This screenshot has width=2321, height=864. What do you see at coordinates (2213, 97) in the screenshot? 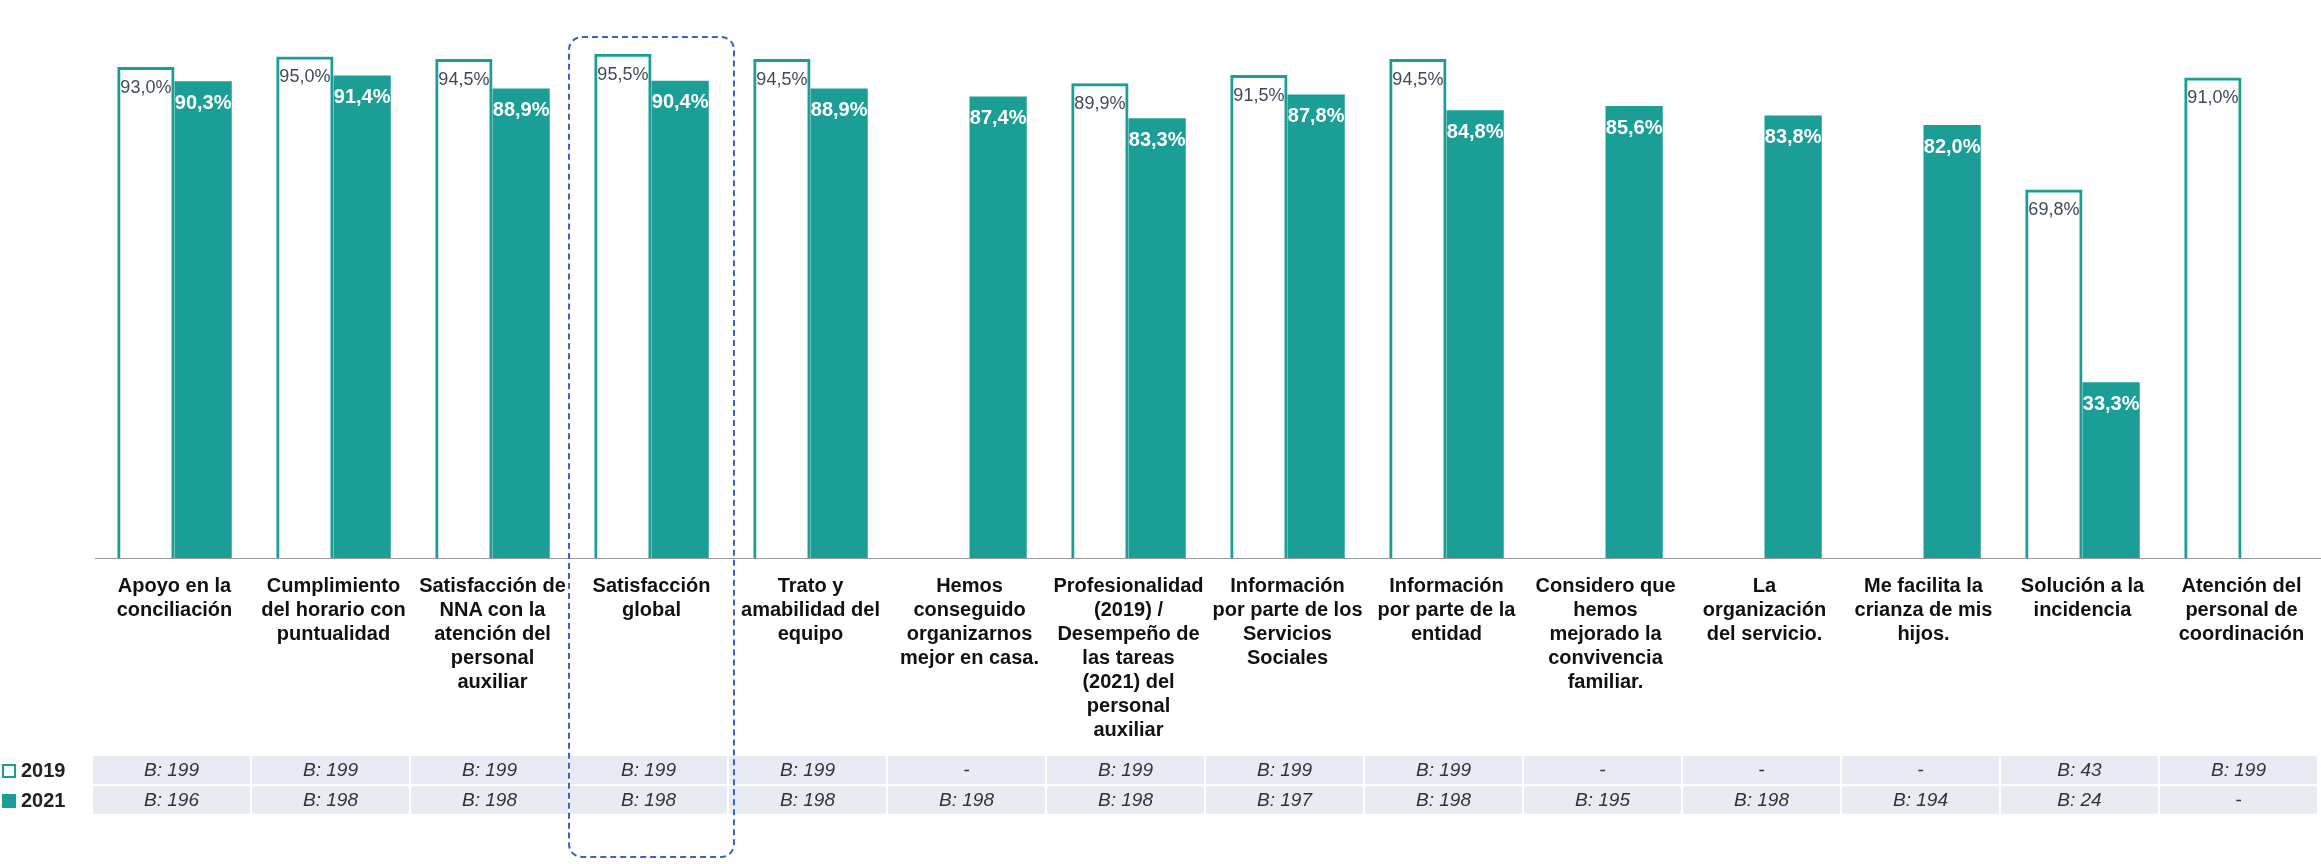
I see `data-label: 91,0%` at bounding box center [2213, 97].